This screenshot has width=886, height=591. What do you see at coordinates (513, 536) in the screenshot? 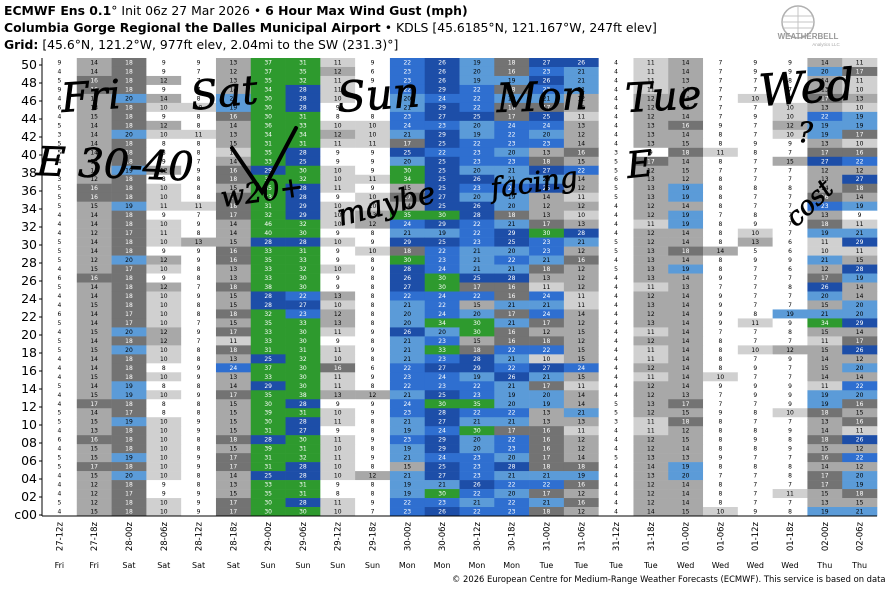
I see `x-tick-label: 30-18z` at bounding box center [513, 536].